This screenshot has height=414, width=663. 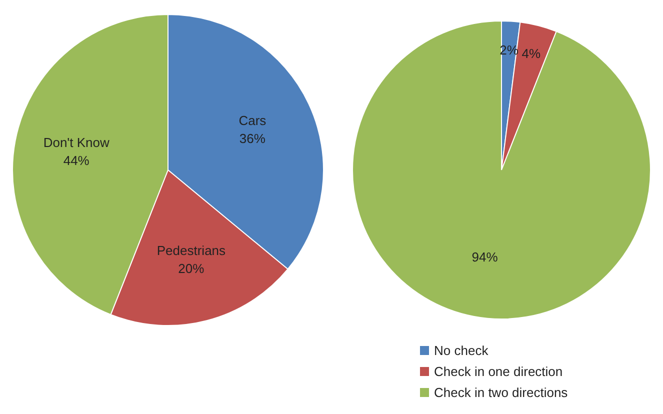 What do you see at coordinates (76, 142) in the screenshot?
I see `slice-label: Don't Know` at bounding box center [76, 142].